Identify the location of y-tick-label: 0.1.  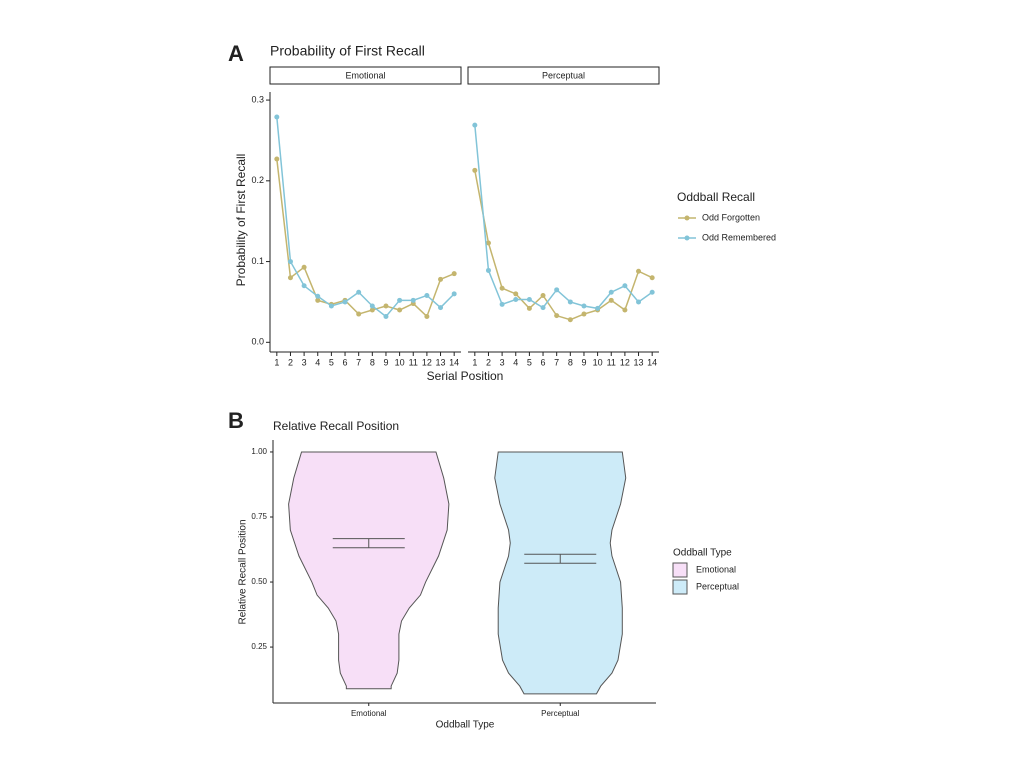
(257, 261).